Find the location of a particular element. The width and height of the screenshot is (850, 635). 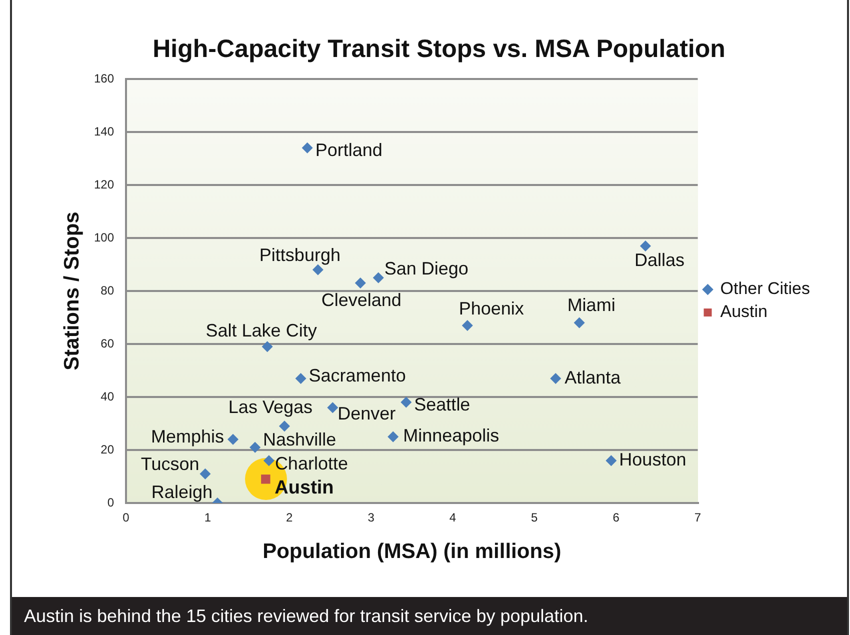

annotation: Denver is located at coordinates (367, 414).